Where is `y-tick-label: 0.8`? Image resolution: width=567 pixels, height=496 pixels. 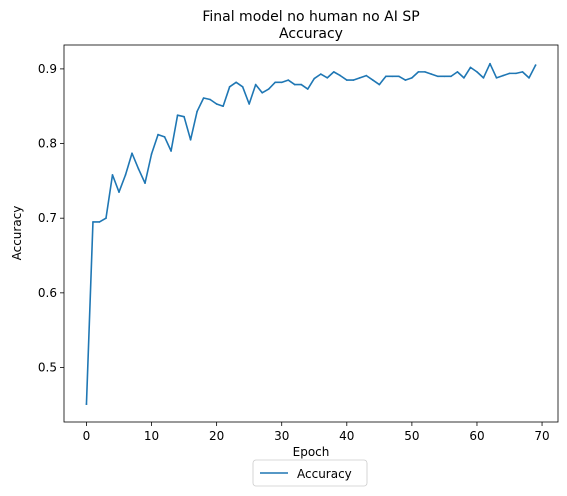
y-tick-label: 0.8 is located at coordinates (47, 144).